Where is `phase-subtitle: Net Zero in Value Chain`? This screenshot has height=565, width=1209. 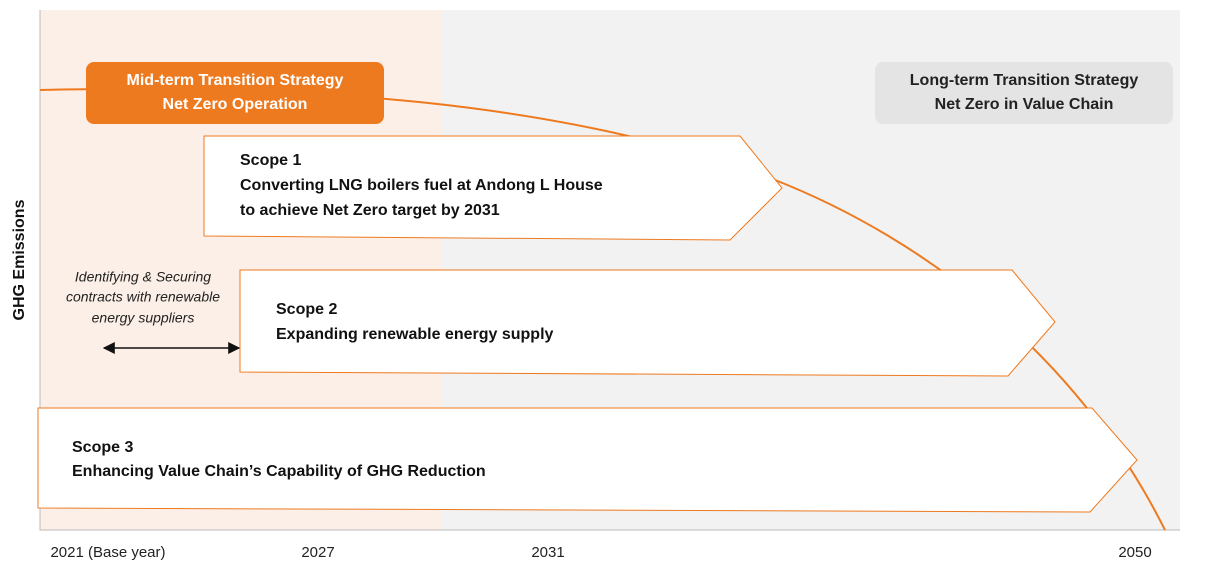
phase-subtitle: Net Zero in Value Chain is located at coordinates (1024, 104).